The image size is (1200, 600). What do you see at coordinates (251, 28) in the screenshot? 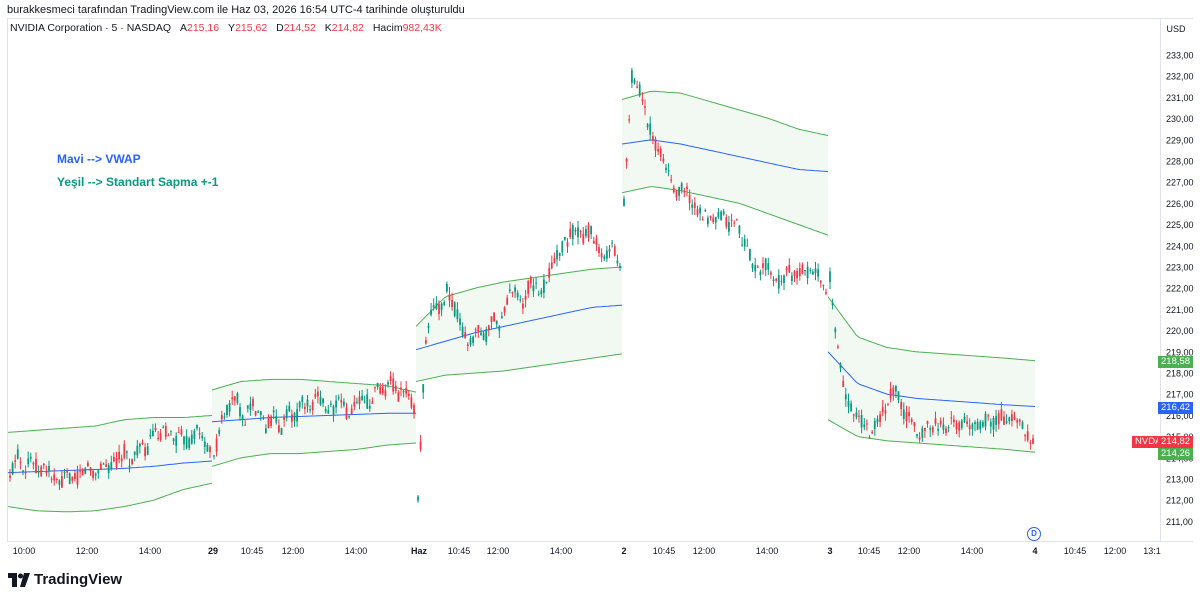
I see `high-value: 215,62` at bounding box center [251, 28].